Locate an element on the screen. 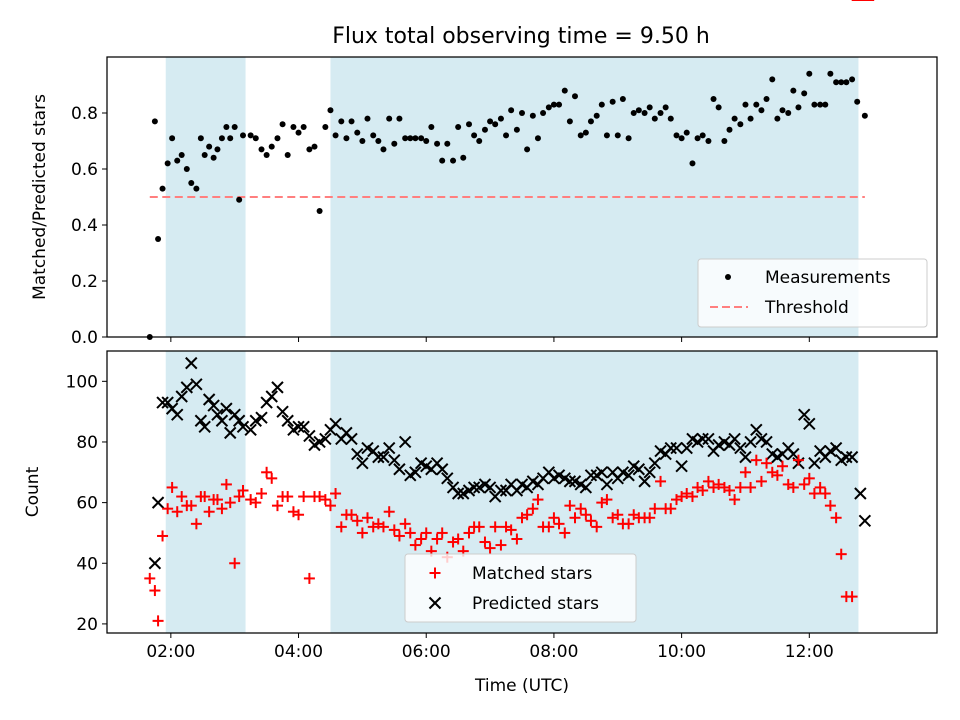  x-axis-label: Time (UTC) is located at coordinates (521, 686).